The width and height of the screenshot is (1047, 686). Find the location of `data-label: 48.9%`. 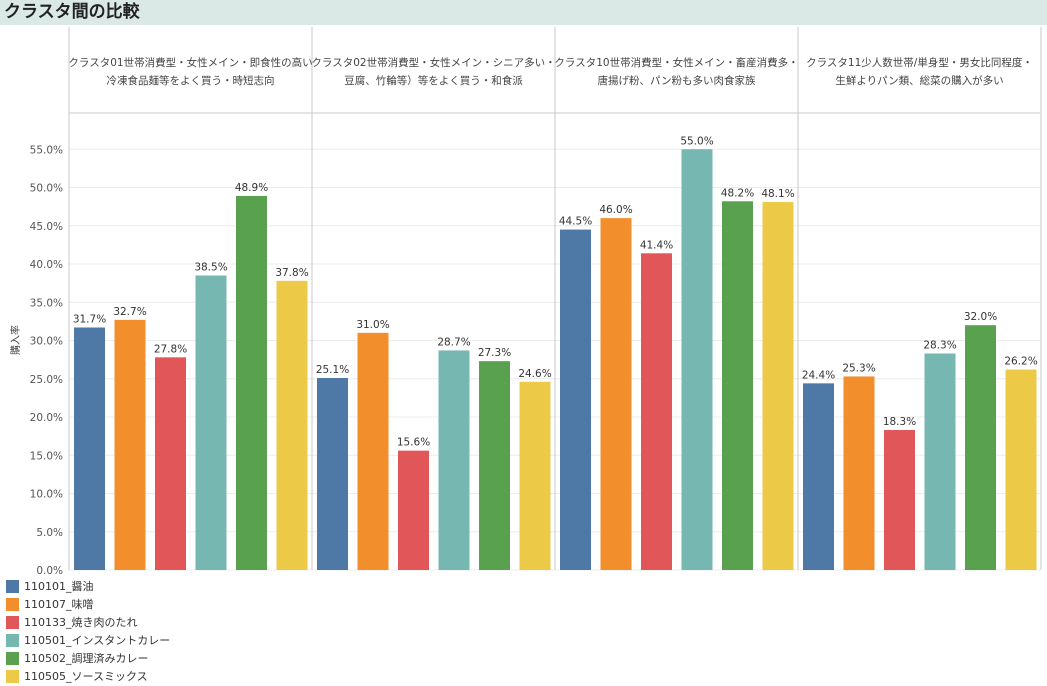

data-label: 48.9% is located at coordinates (251, 188).